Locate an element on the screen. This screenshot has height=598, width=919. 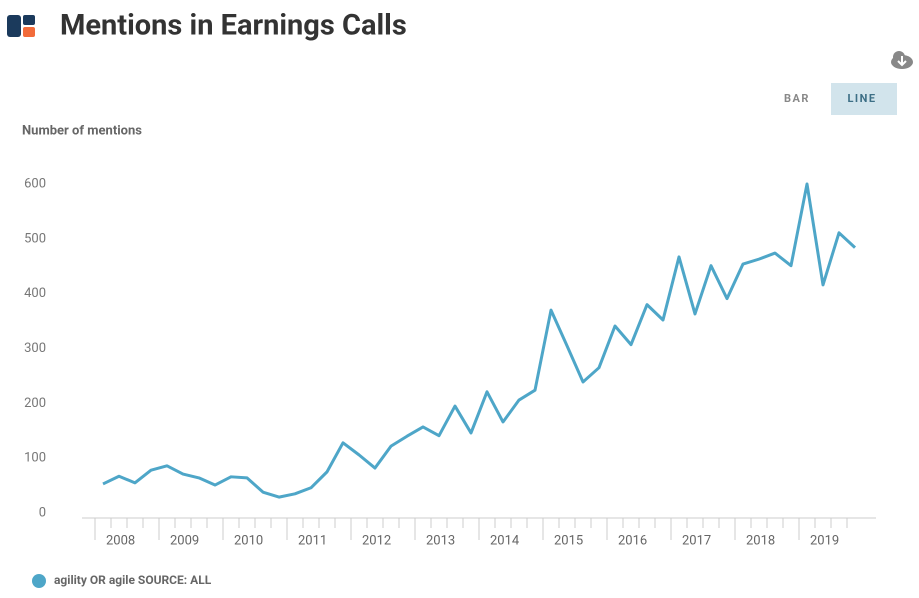
x-tick-label: 2010 is located at coordinates (248, 540).